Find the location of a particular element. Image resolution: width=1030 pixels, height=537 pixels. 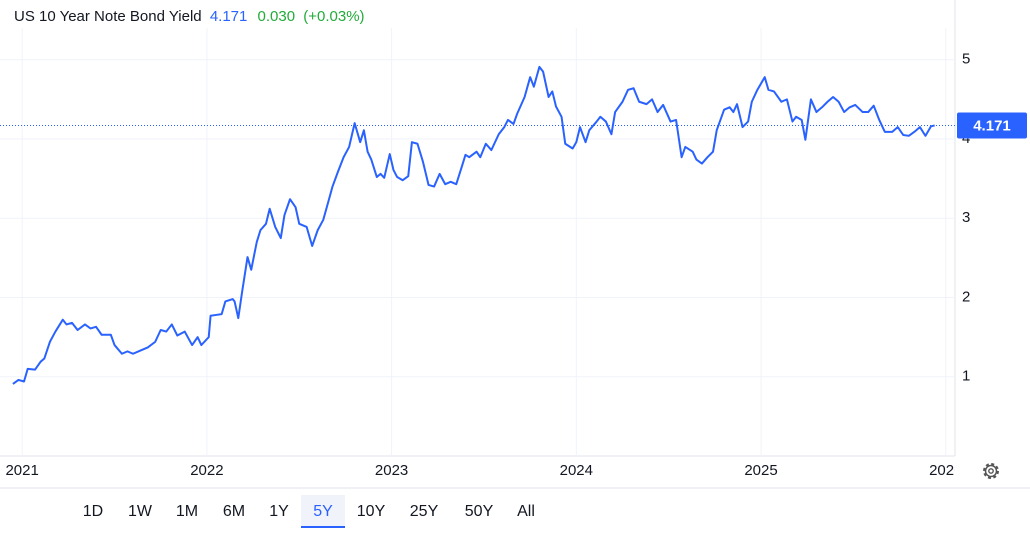

gear-ring is located at coordinates (991, 471).